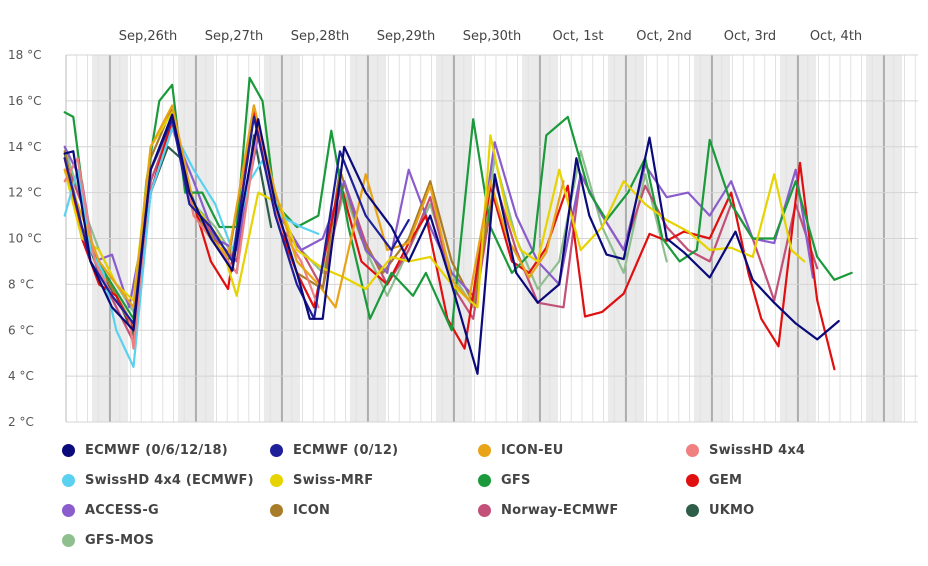 Image resolution: width=928 pixels, height=566 pixels. I want to click on legend-label: ICON-EU, so click(532, 450).